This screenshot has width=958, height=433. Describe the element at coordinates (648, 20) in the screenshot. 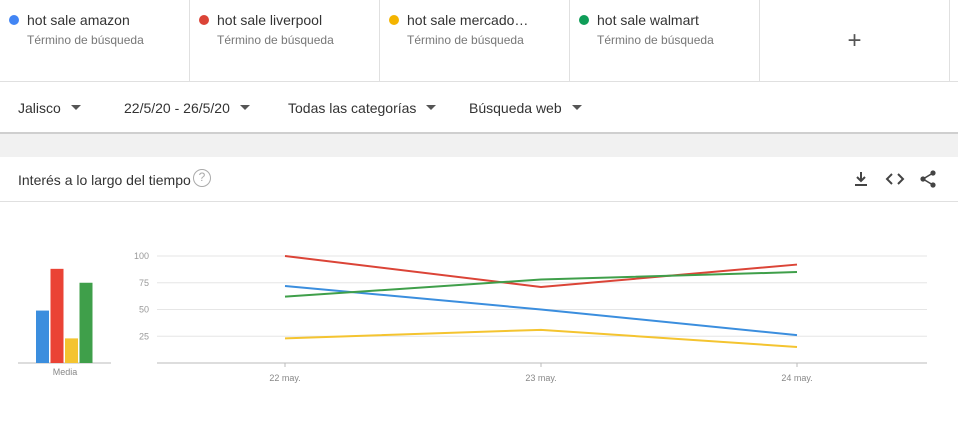

I see `term-name: hot sale walmart` at that location.